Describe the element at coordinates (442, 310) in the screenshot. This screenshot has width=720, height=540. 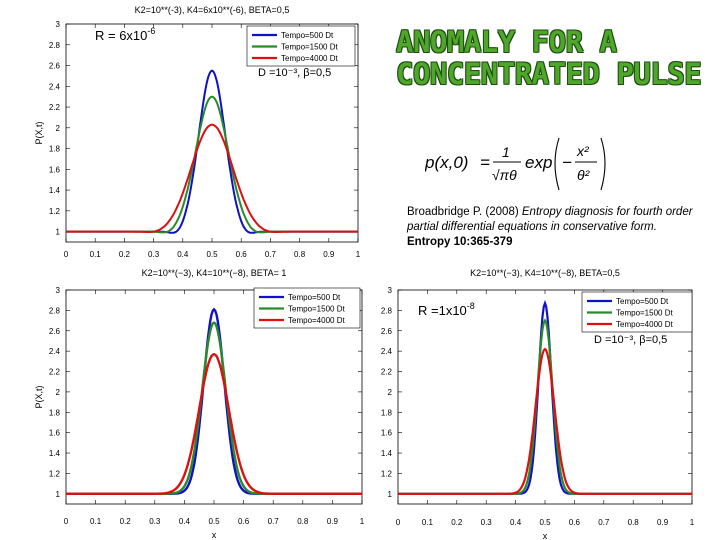
I see `chart-3-r-base: R =1x10` at that location.